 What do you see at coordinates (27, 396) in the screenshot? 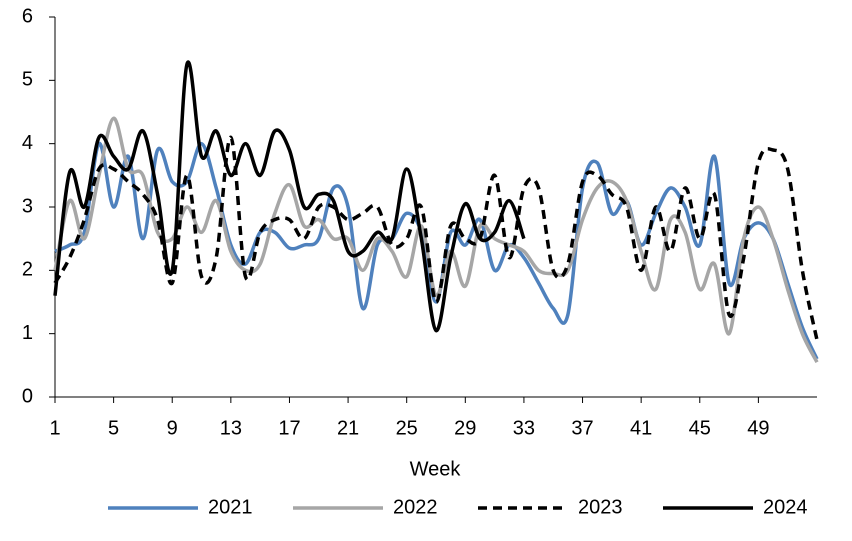
I see `y-tick-label: 0` at bounding box center [27, 396].